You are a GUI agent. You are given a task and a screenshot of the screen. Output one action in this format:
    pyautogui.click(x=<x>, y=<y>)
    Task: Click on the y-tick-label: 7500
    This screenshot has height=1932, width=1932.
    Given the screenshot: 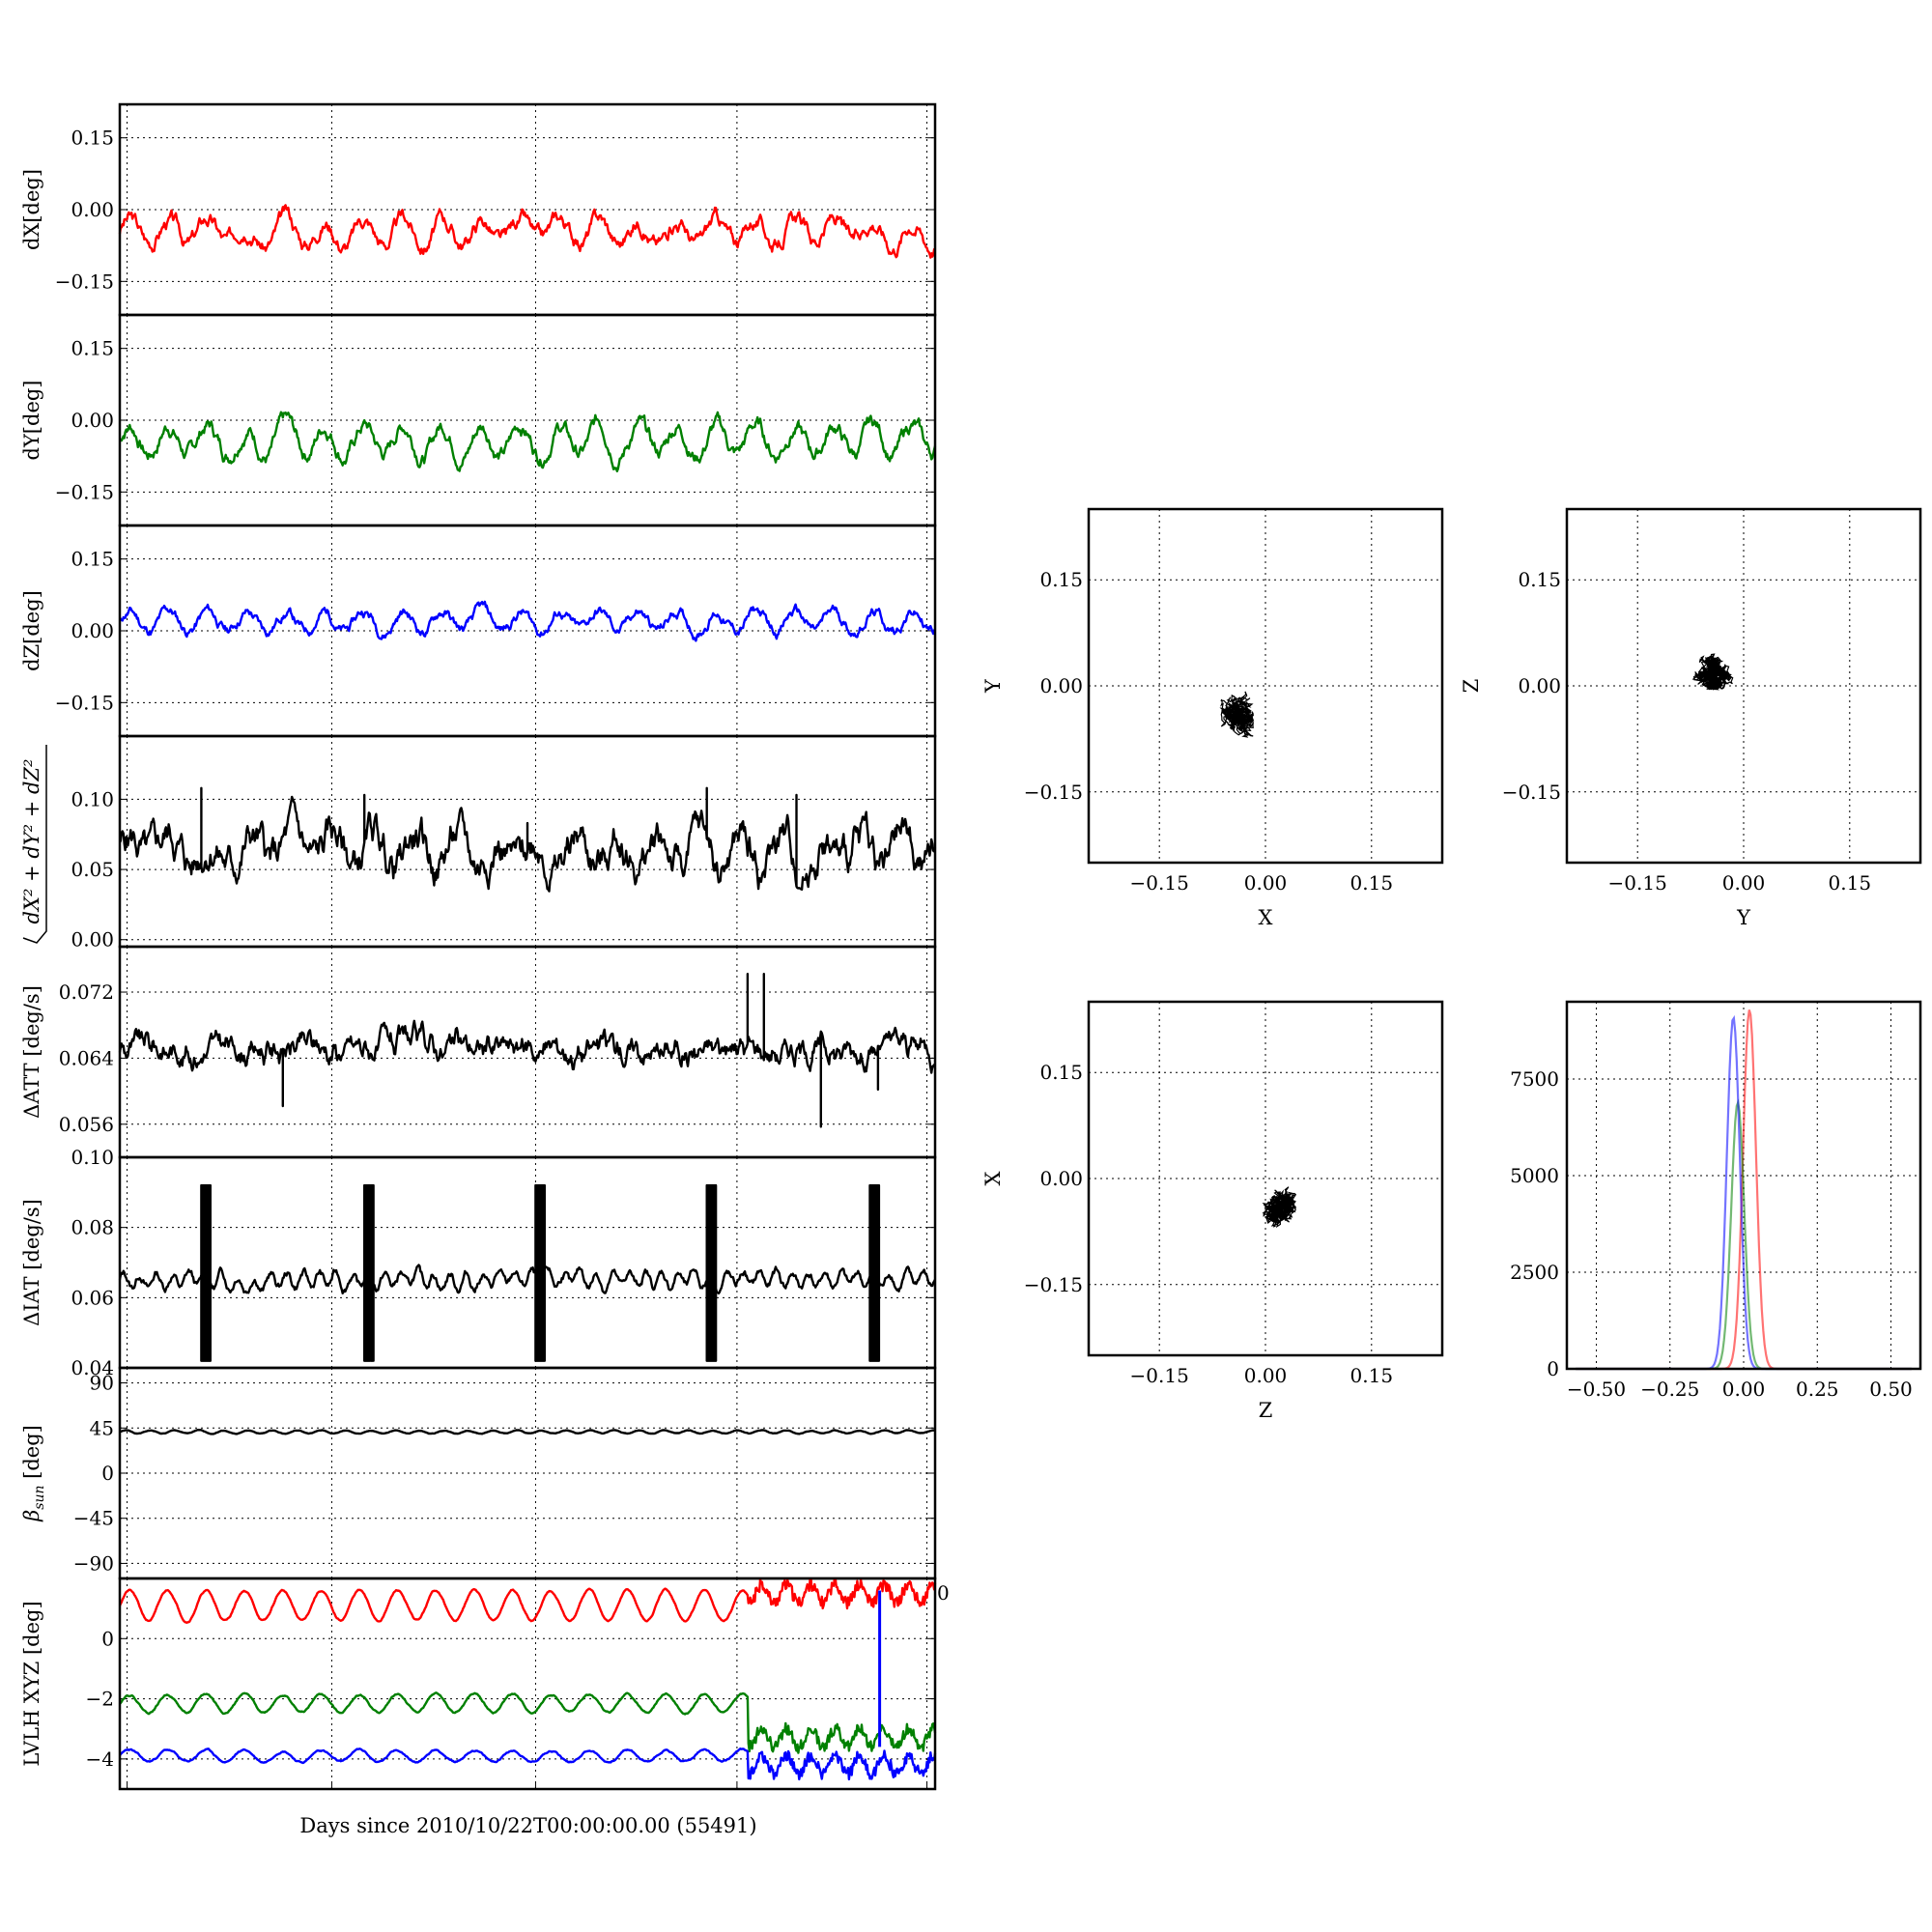 What is the action you would take?
    pyautogui.click(x=1534, y=1079)
    